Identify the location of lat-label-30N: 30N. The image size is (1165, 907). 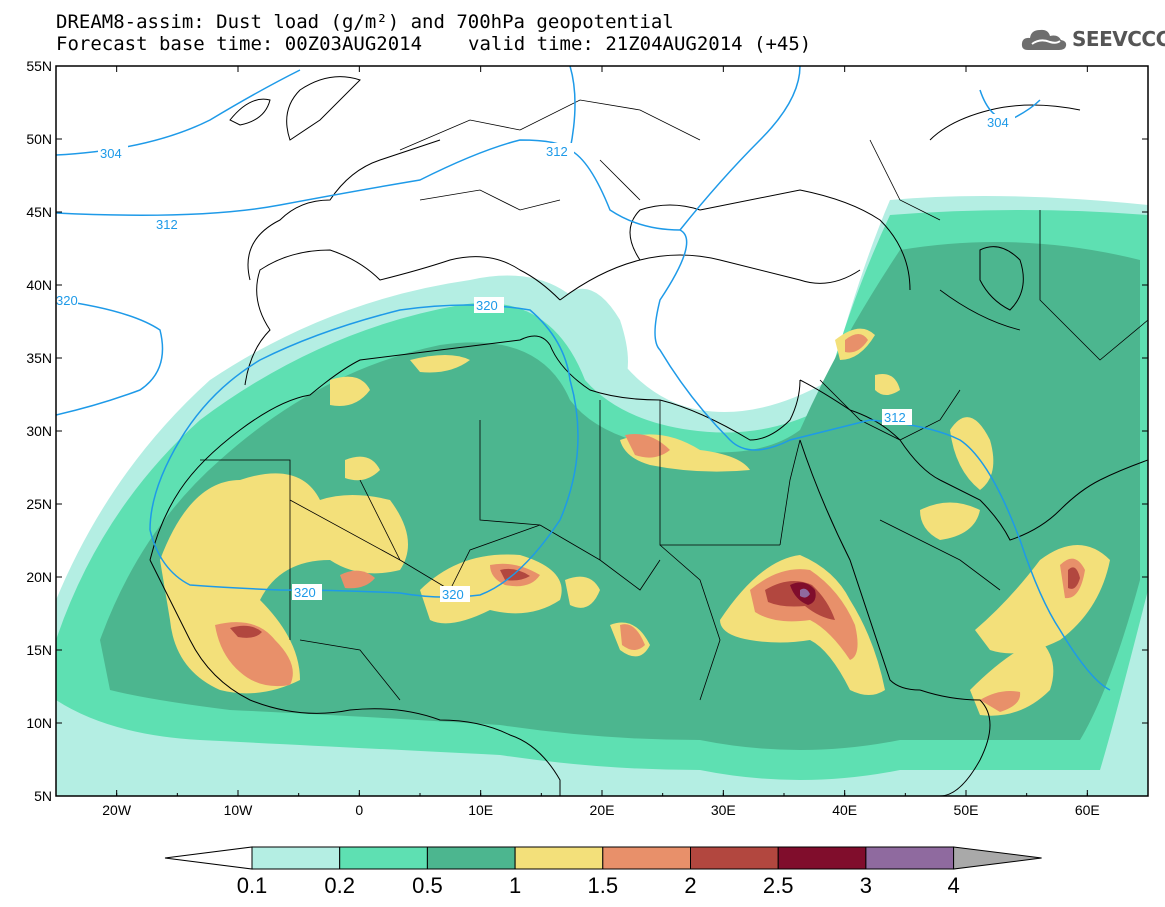
(39, 431).